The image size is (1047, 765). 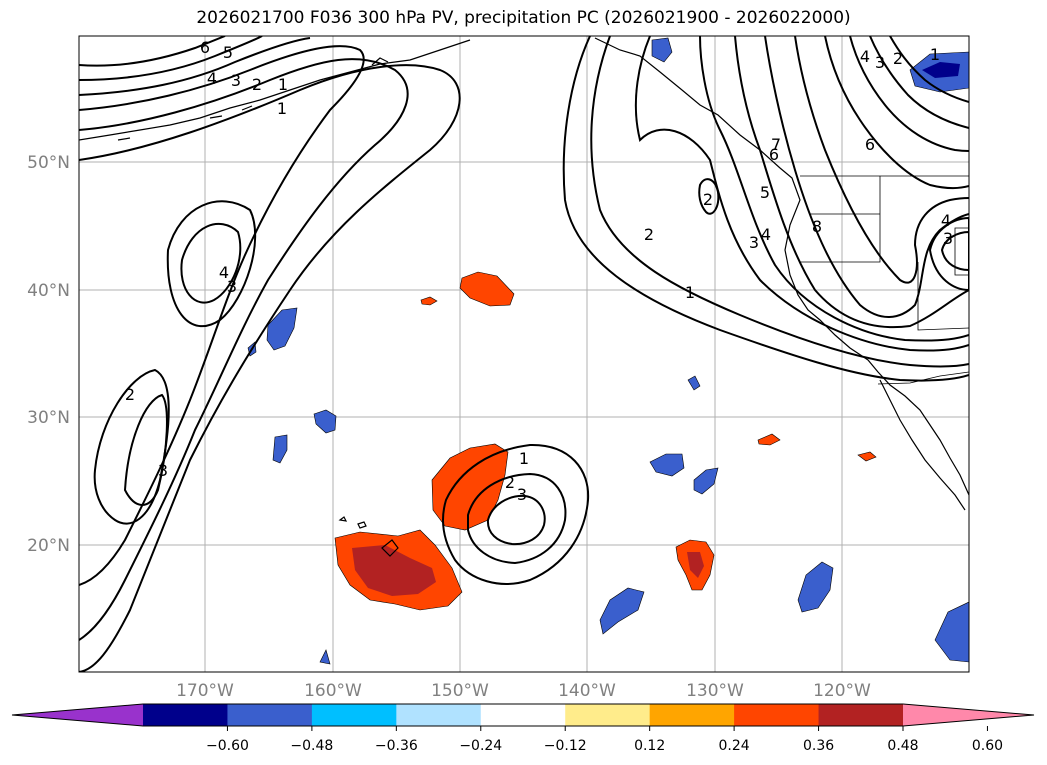 What do you see at coordinates (817, 226) in the screenshot?
I see `contour-label: 8` at bounding box center [817, 226].